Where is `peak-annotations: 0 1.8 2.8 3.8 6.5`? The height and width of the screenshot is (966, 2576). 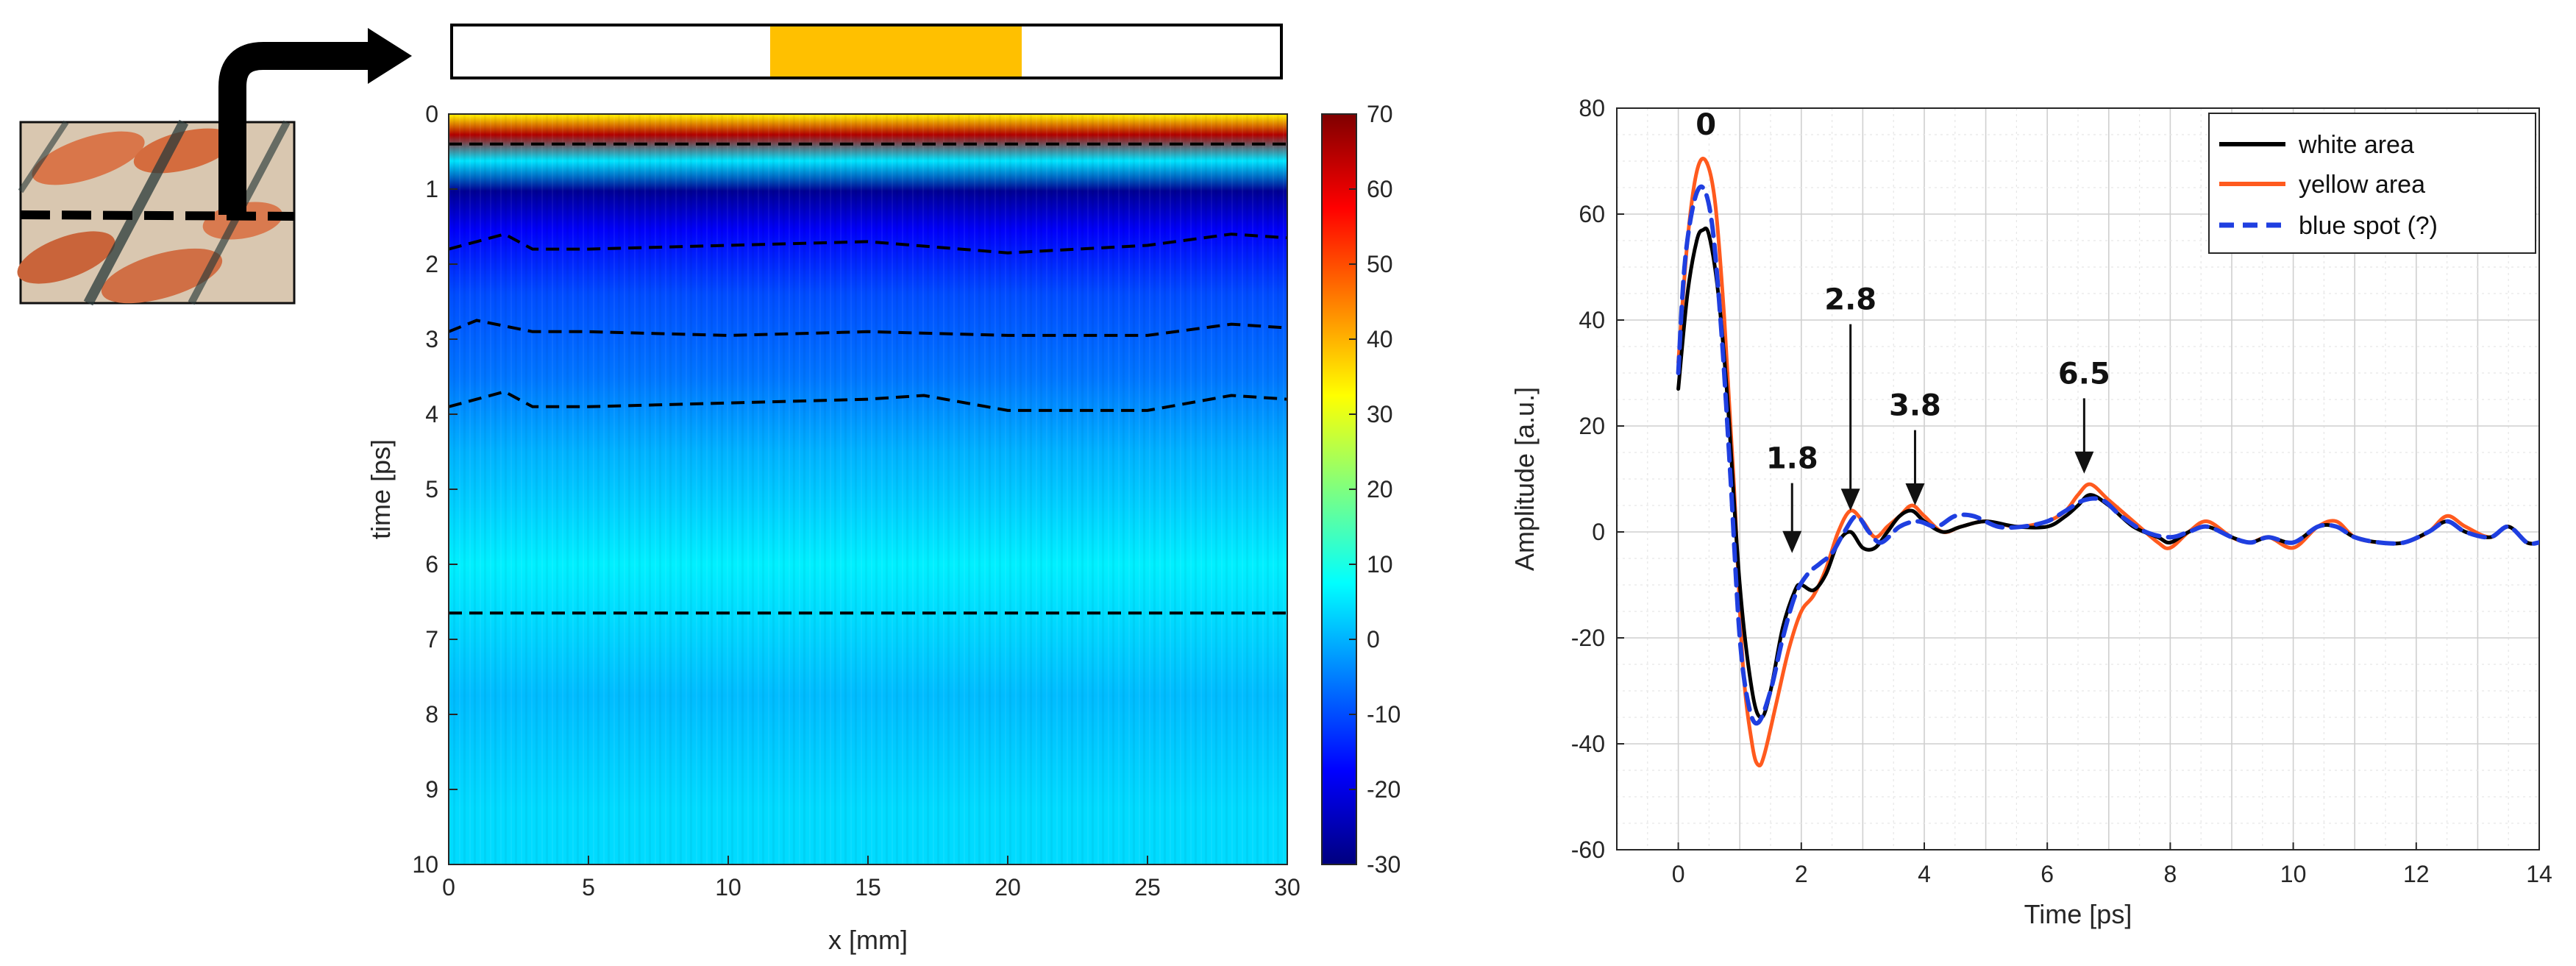
peak-annotations: 0 1.8 2.8 3.8 6.5 is located at coordinates (1903, 330).